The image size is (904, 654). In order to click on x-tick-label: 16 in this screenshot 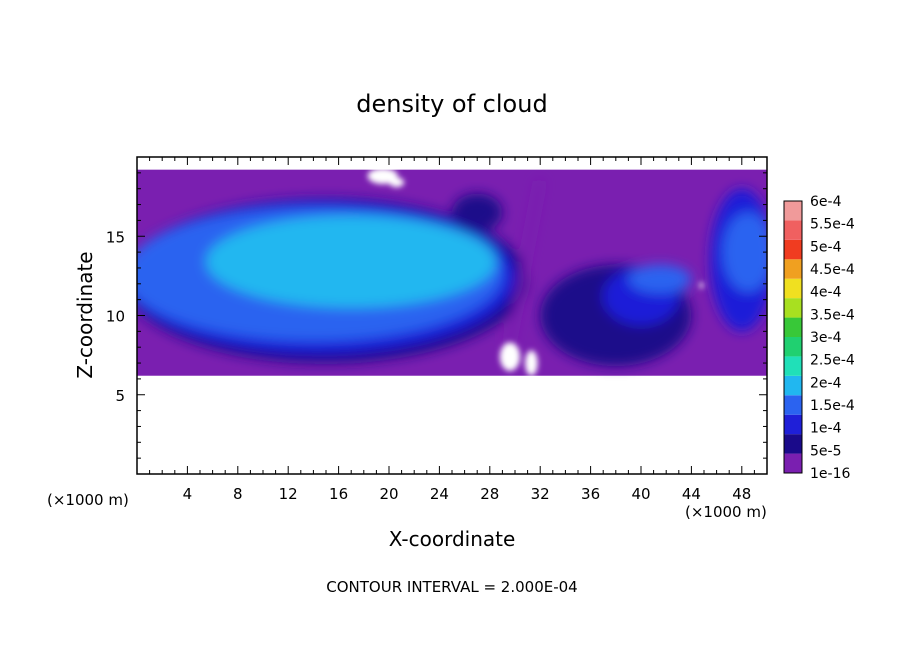, I will do `click(338, 494)`.